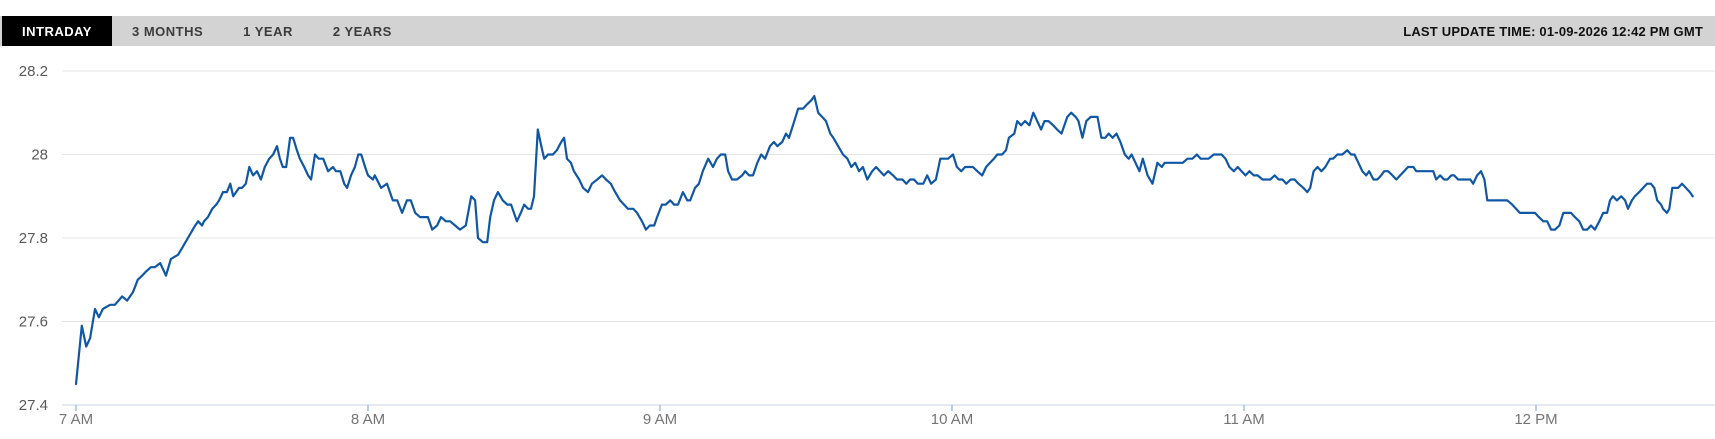  What do you see at coordinates (1535, 419) in the screenshot?
I see `x-axis-label: 12 PM` at bounding box center [1535, 419].